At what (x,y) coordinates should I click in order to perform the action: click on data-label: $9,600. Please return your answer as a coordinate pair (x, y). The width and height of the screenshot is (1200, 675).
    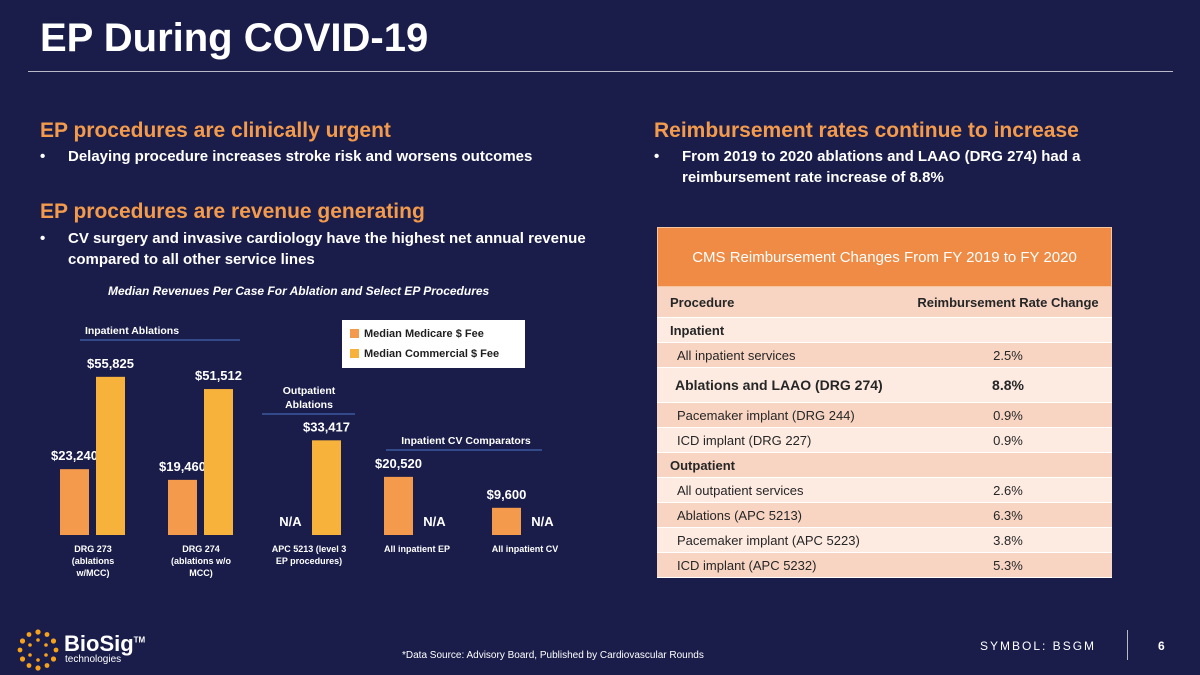
    Looking at the image, I should click on (507, 494).